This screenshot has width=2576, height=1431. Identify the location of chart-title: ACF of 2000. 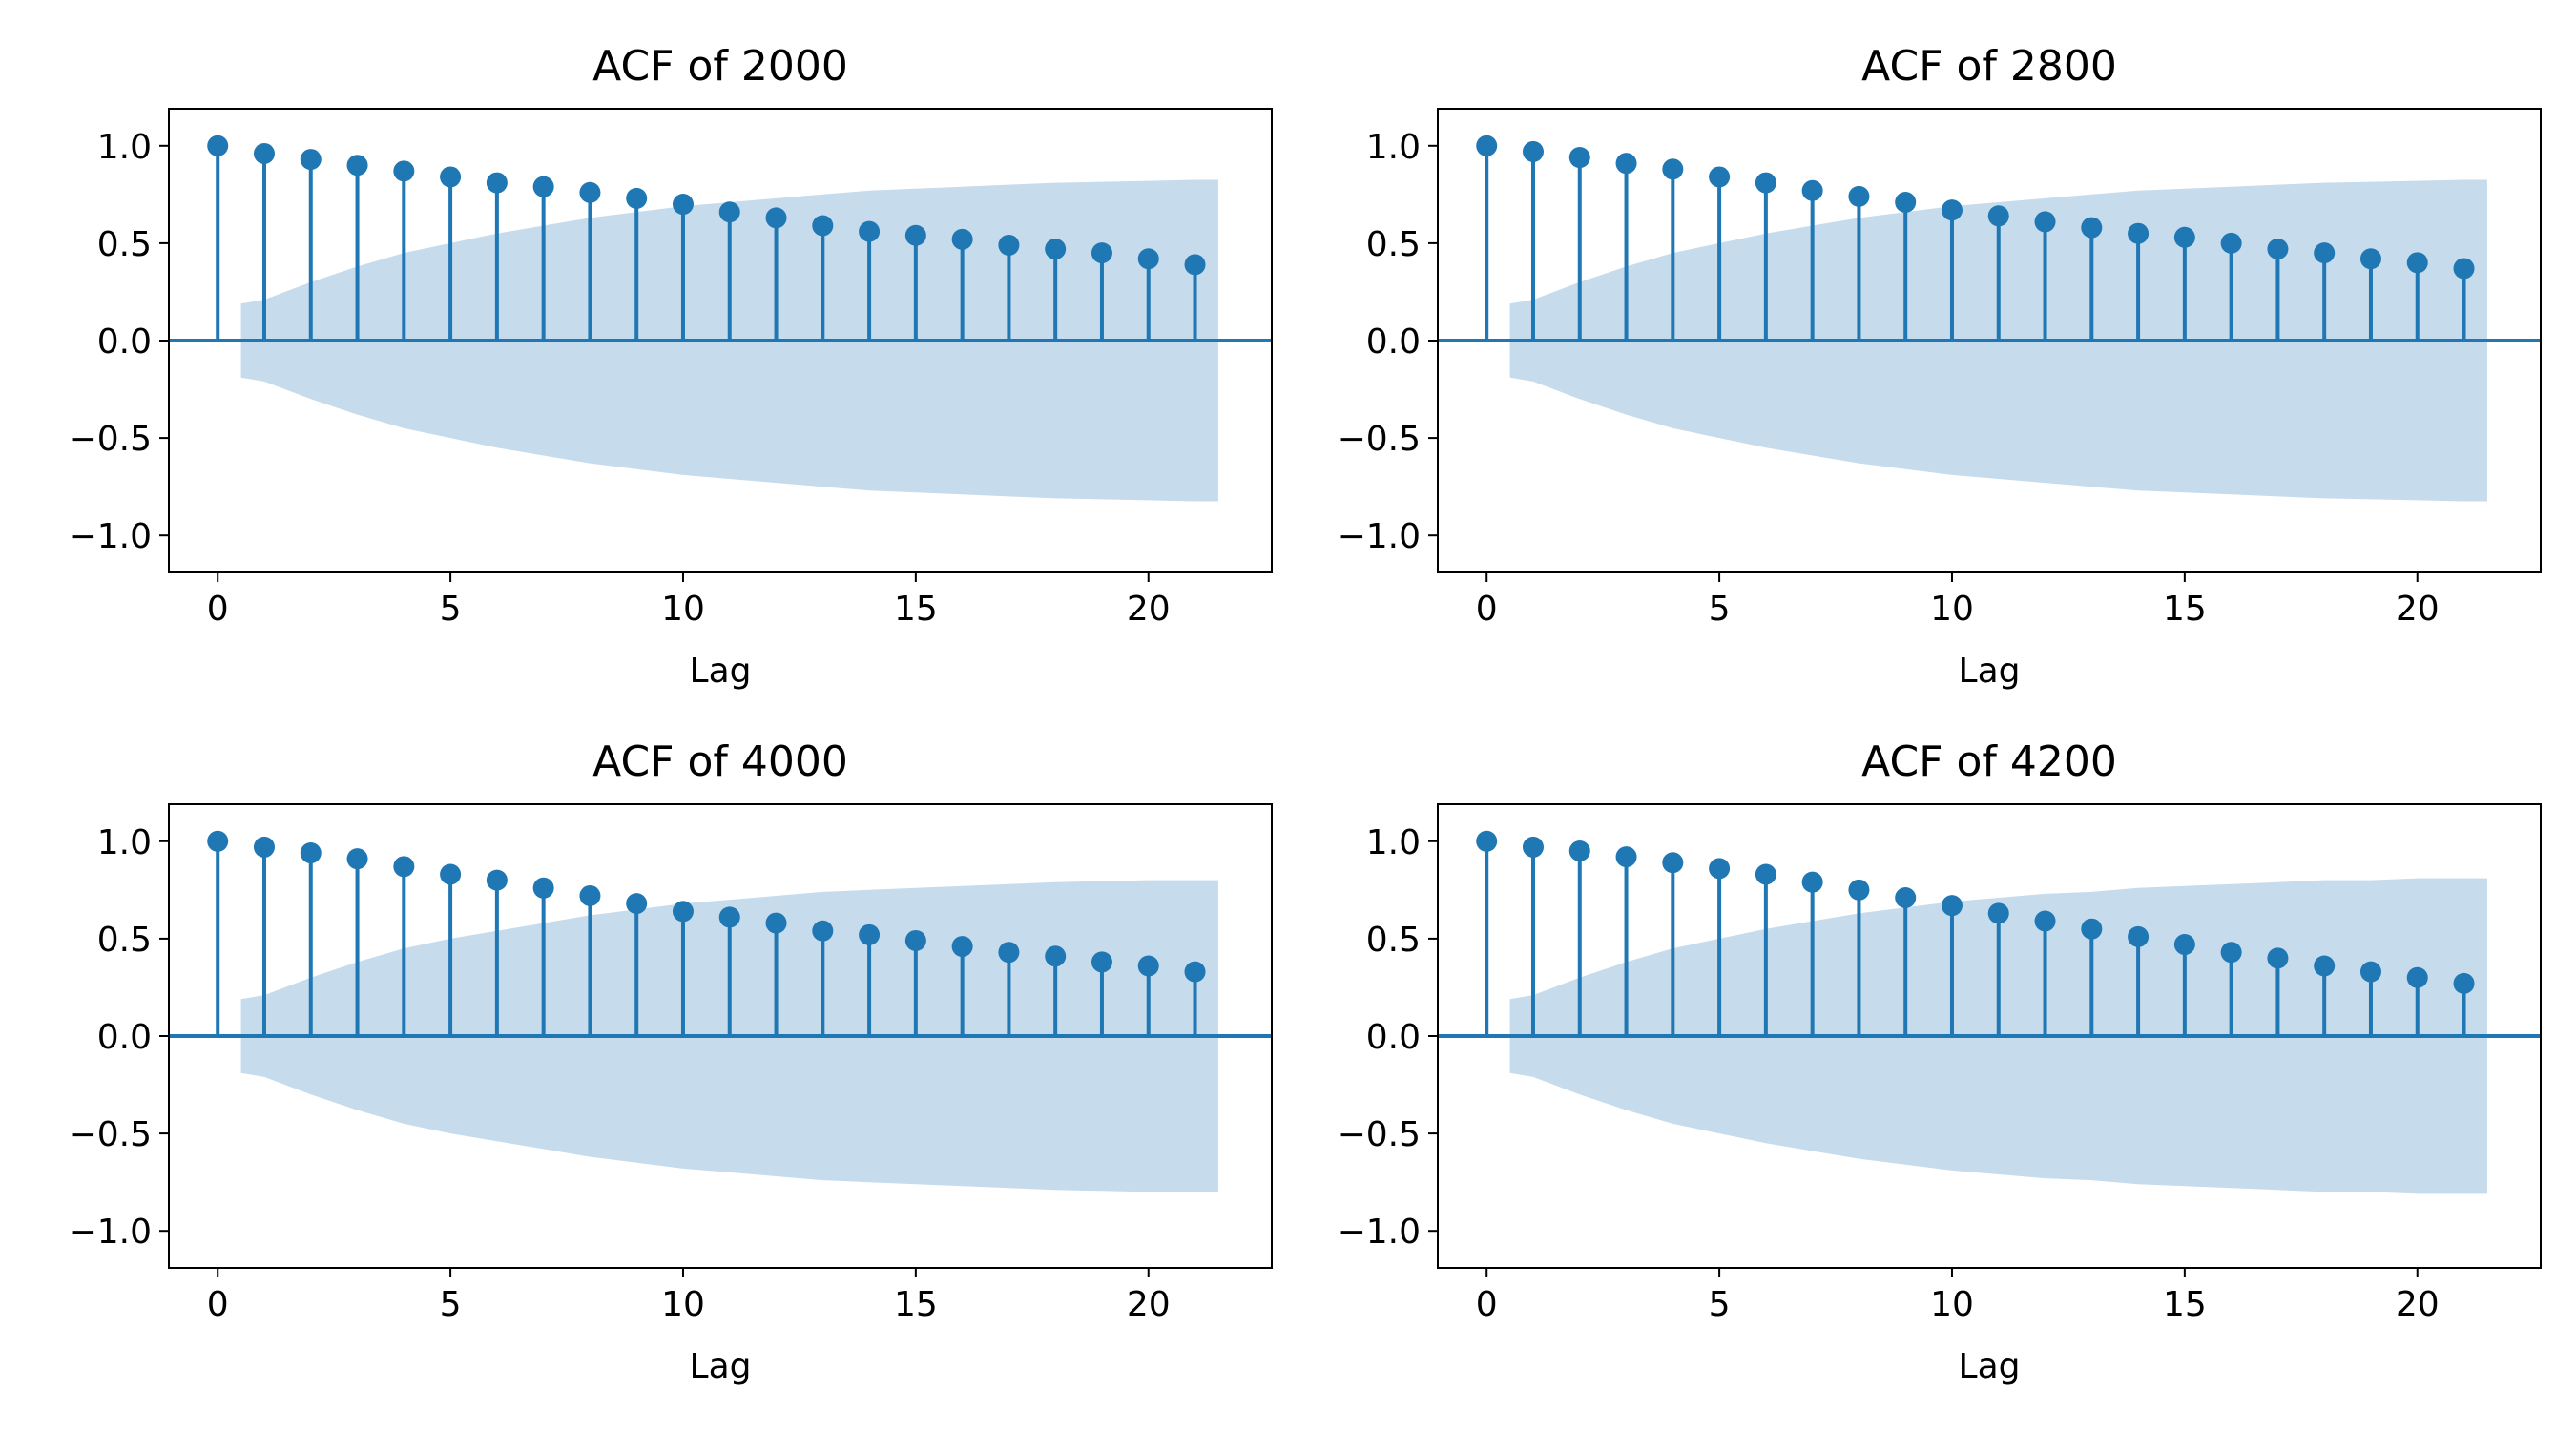
(720, 66).